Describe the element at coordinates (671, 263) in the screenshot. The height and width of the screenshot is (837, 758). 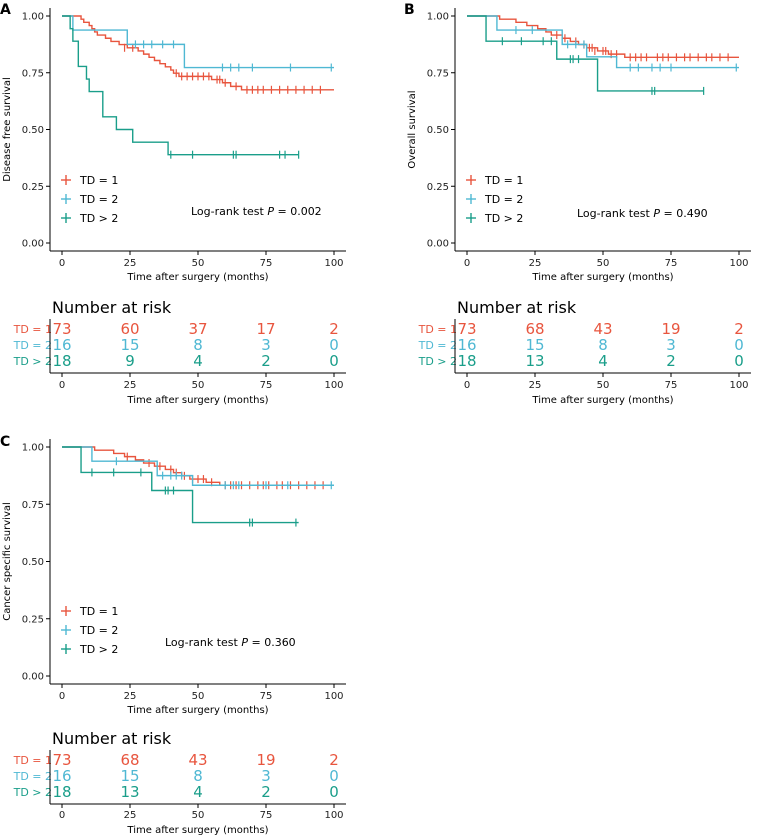
I see `x-tick-label: 75` at that location.